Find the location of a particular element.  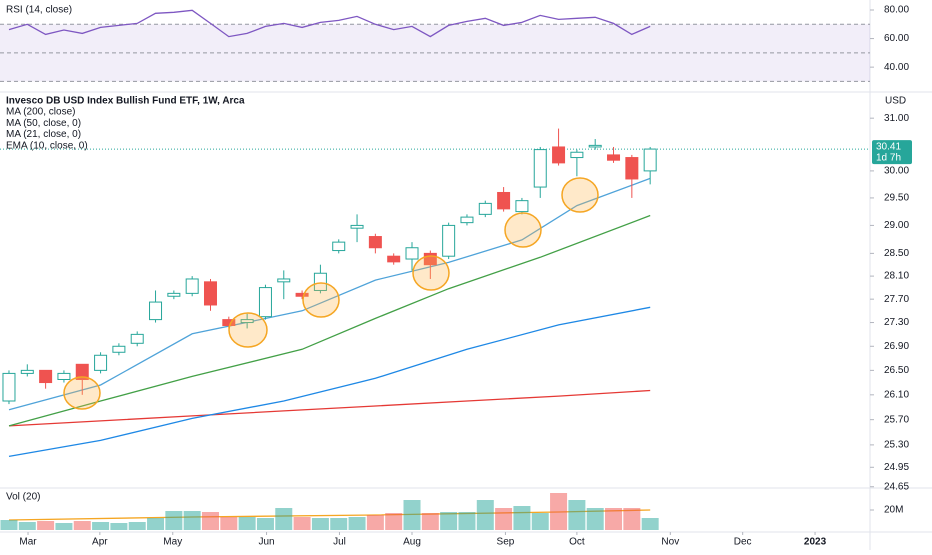

x-tick-label: May is located at coordinates (172, 542).